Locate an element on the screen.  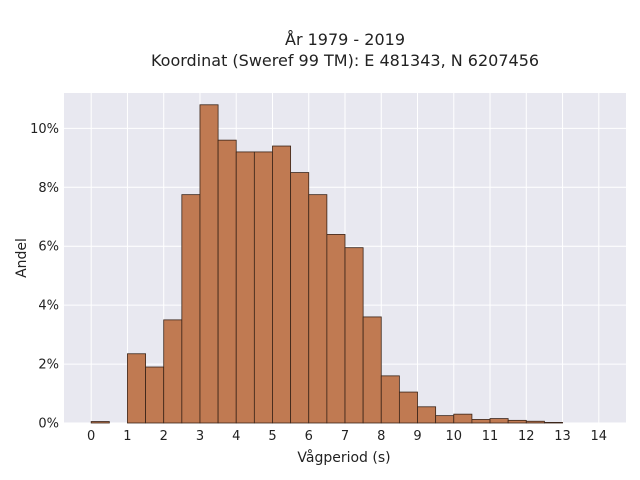
y-tick-label: 2% is located at coordinates (48, 365).